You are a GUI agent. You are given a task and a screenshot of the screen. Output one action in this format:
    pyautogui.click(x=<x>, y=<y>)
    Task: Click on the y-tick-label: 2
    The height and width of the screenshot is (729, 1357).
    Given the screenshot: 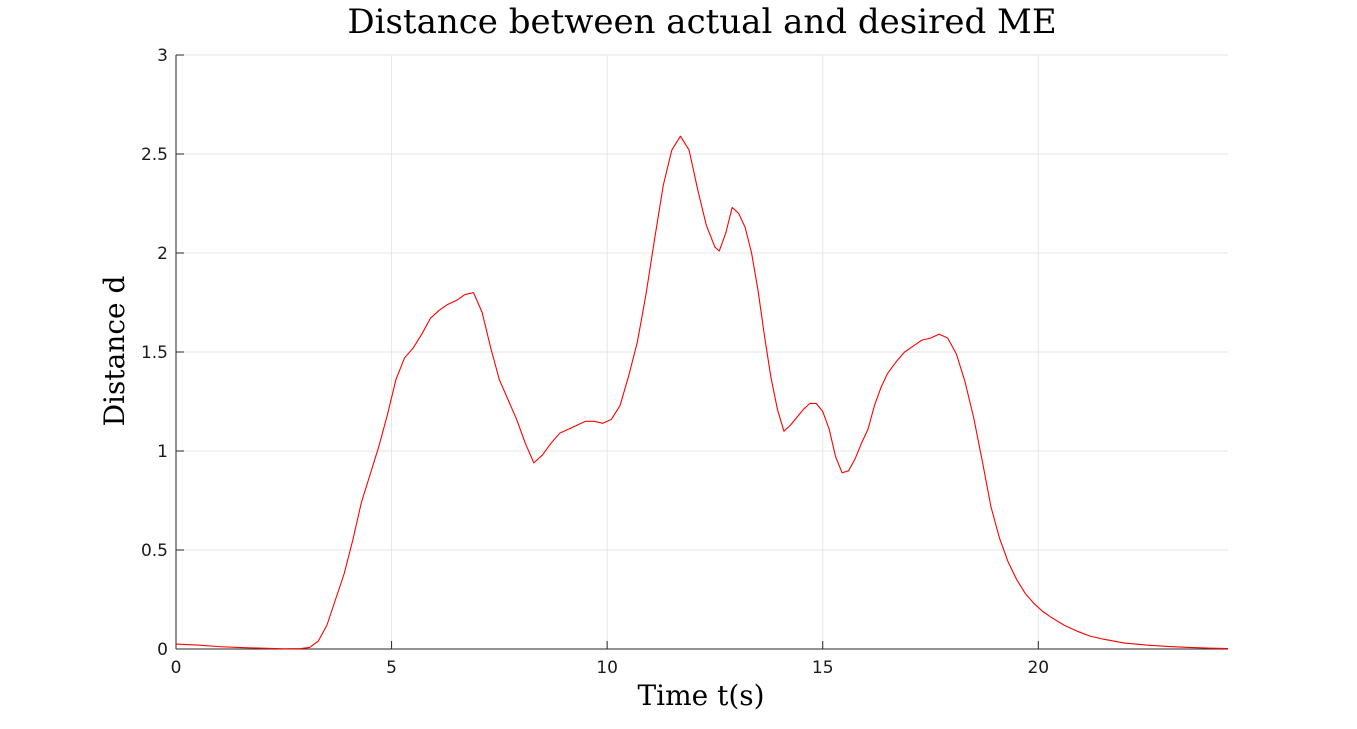 What is the action you would take?
    pyautogui.click(x=162, y=254)
    